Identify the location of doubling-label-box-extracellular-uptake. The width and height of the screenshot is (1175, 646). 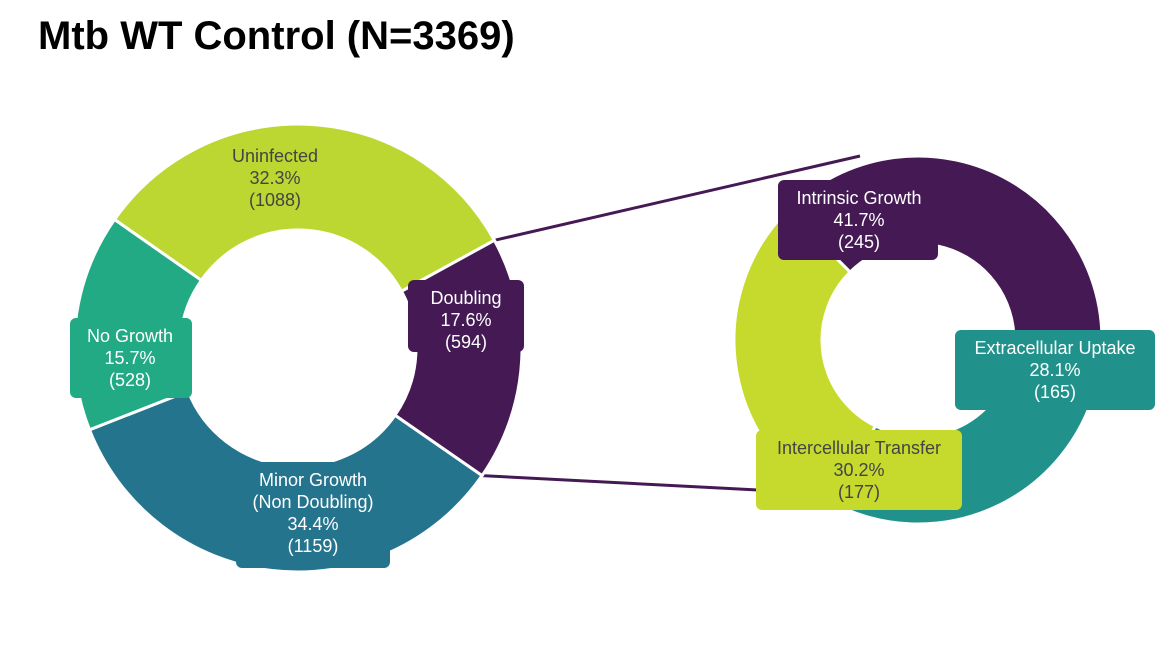
(1055, 370).